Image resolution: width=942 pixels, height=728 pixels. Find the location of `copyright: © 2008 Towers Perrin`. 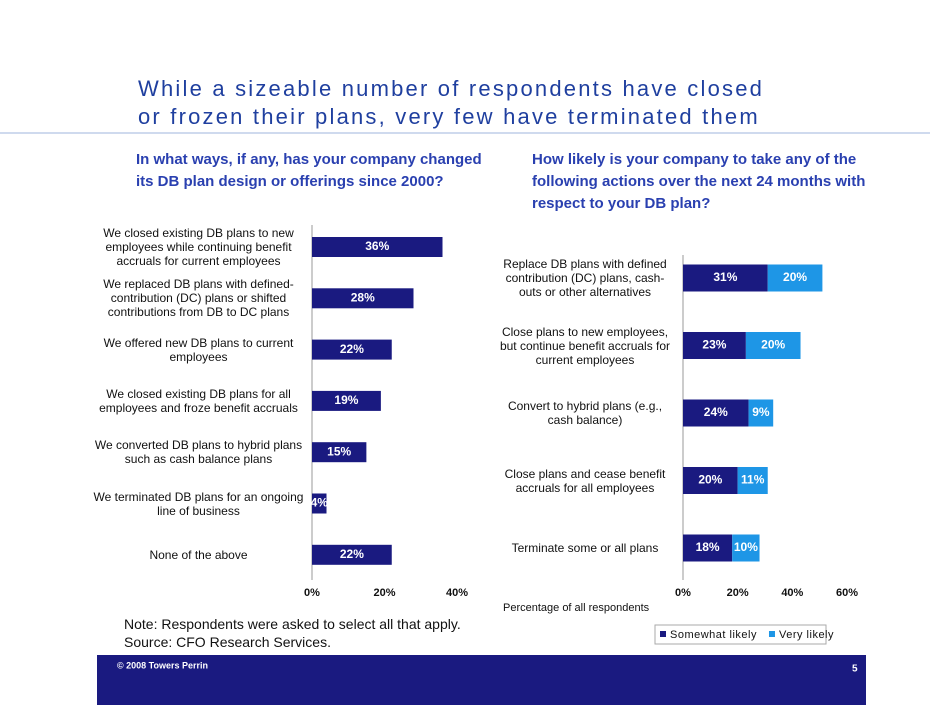

copyright: © 2008 Towers Perrin is located at coordinates (162, 665).